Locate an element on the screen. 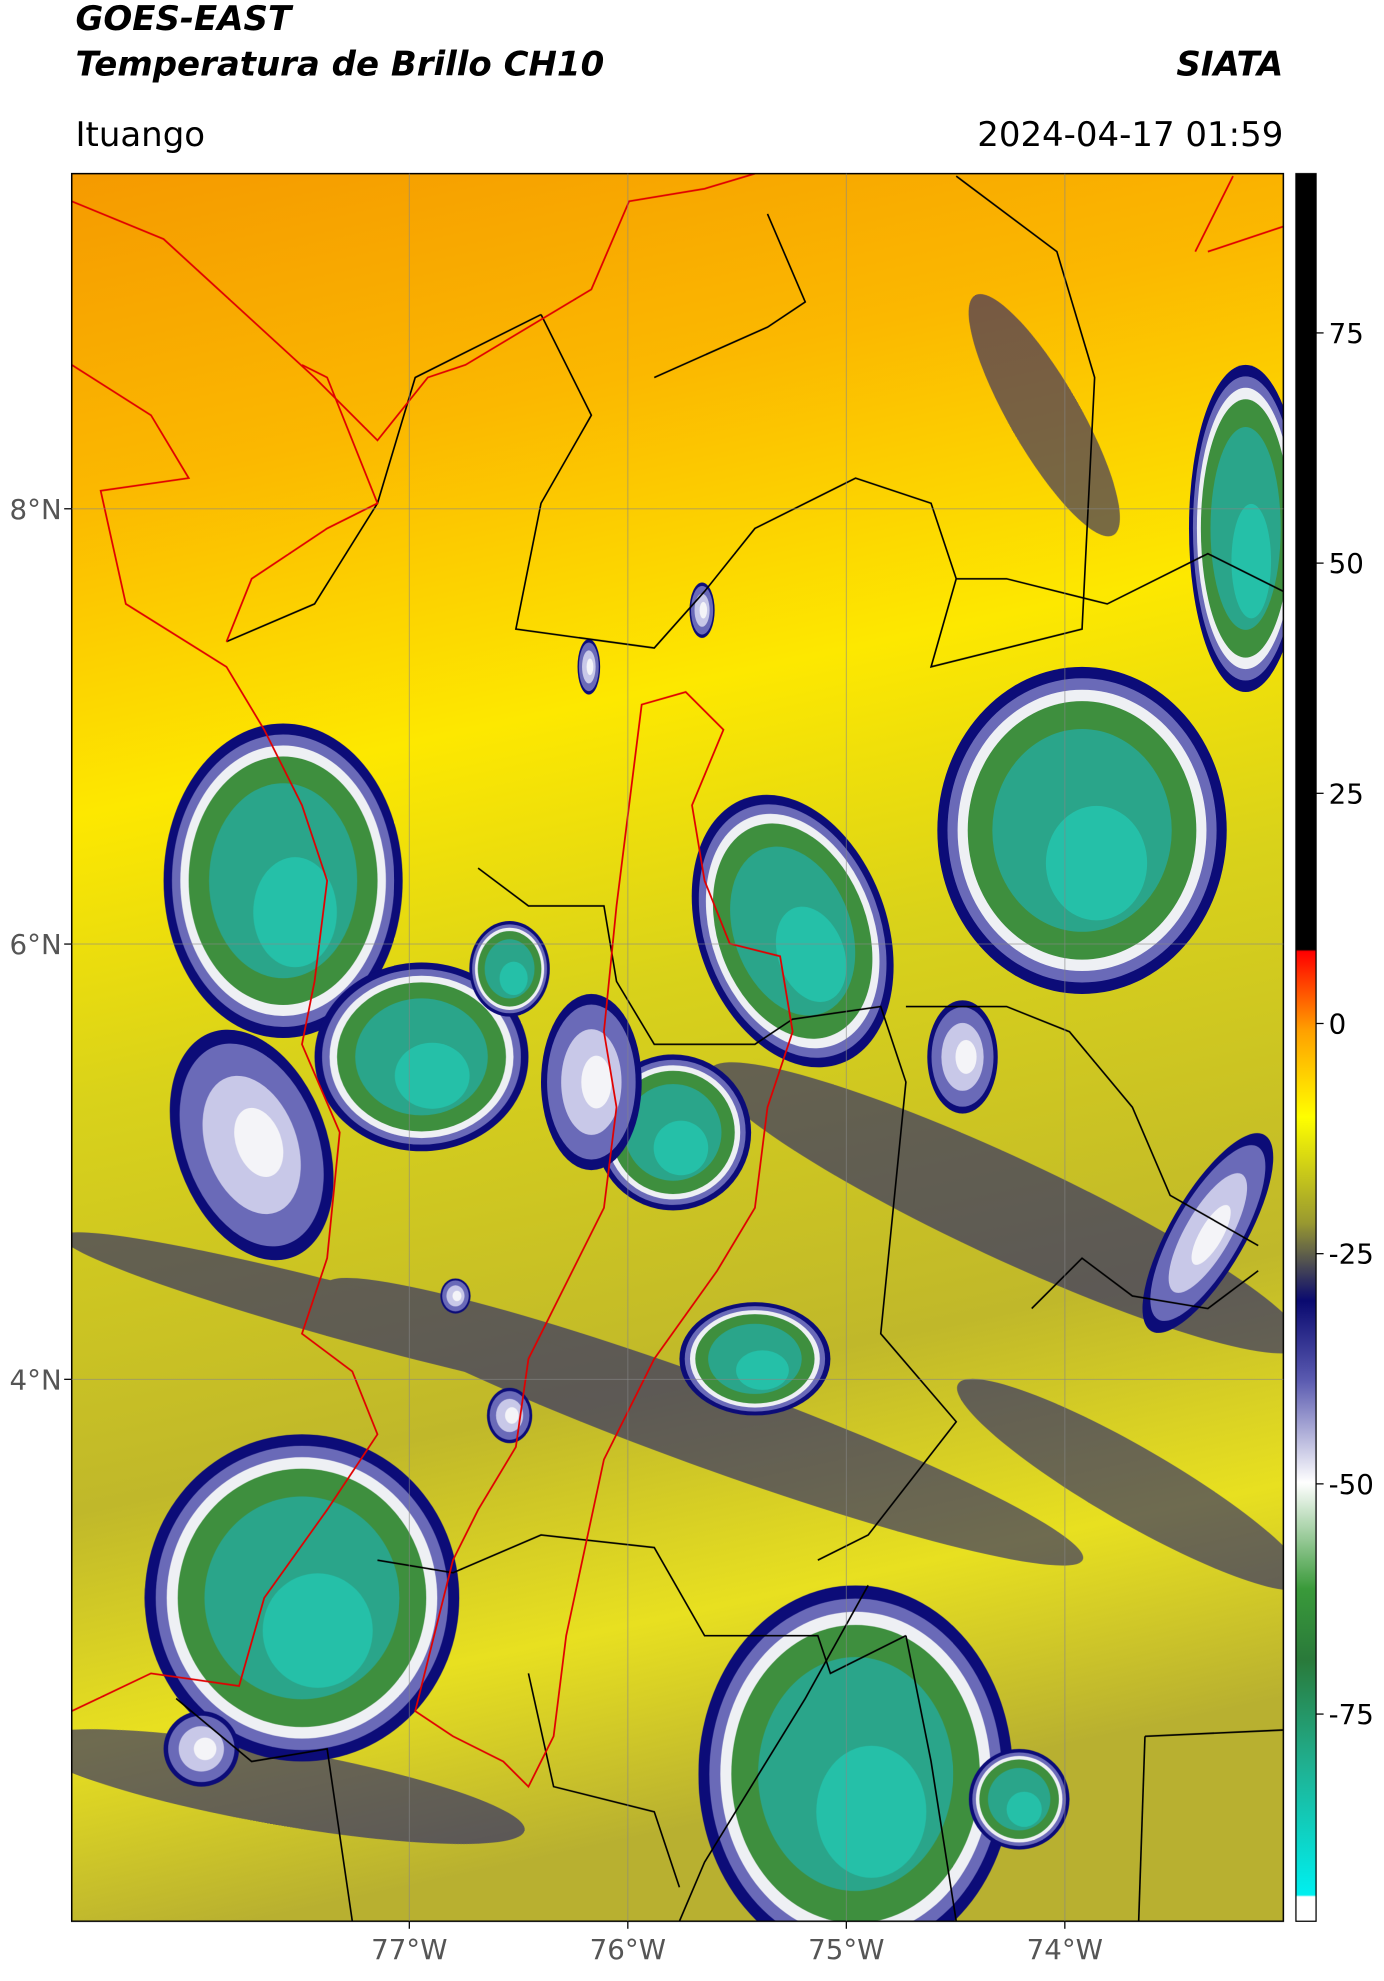 The image size is (1384, 1981). y-tick-label: 8°N is located at coordinates (36, 509).